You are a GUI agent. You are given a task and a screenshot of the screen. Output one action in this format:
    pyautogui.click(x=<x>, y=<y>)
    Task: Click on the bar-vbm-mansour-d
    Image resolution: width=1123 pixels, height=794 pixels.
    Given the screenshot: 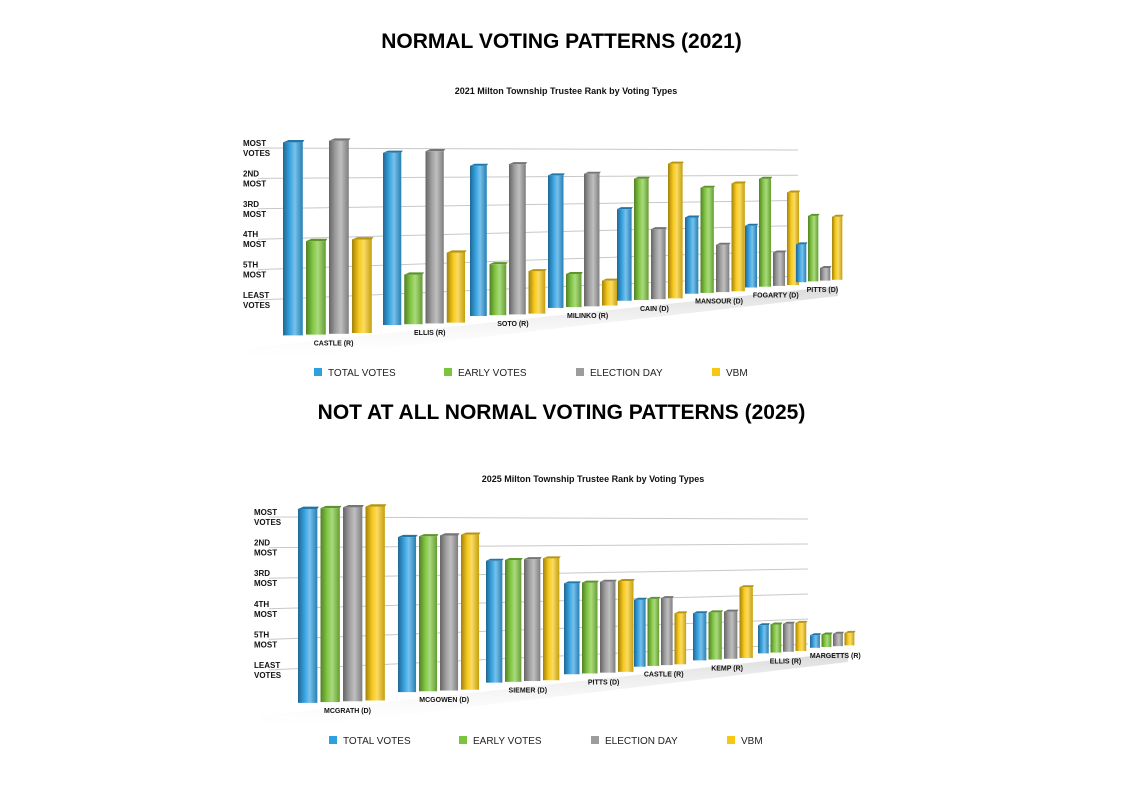 What is the action you would take?
    pyautogui.click(x=738, y=237)
    